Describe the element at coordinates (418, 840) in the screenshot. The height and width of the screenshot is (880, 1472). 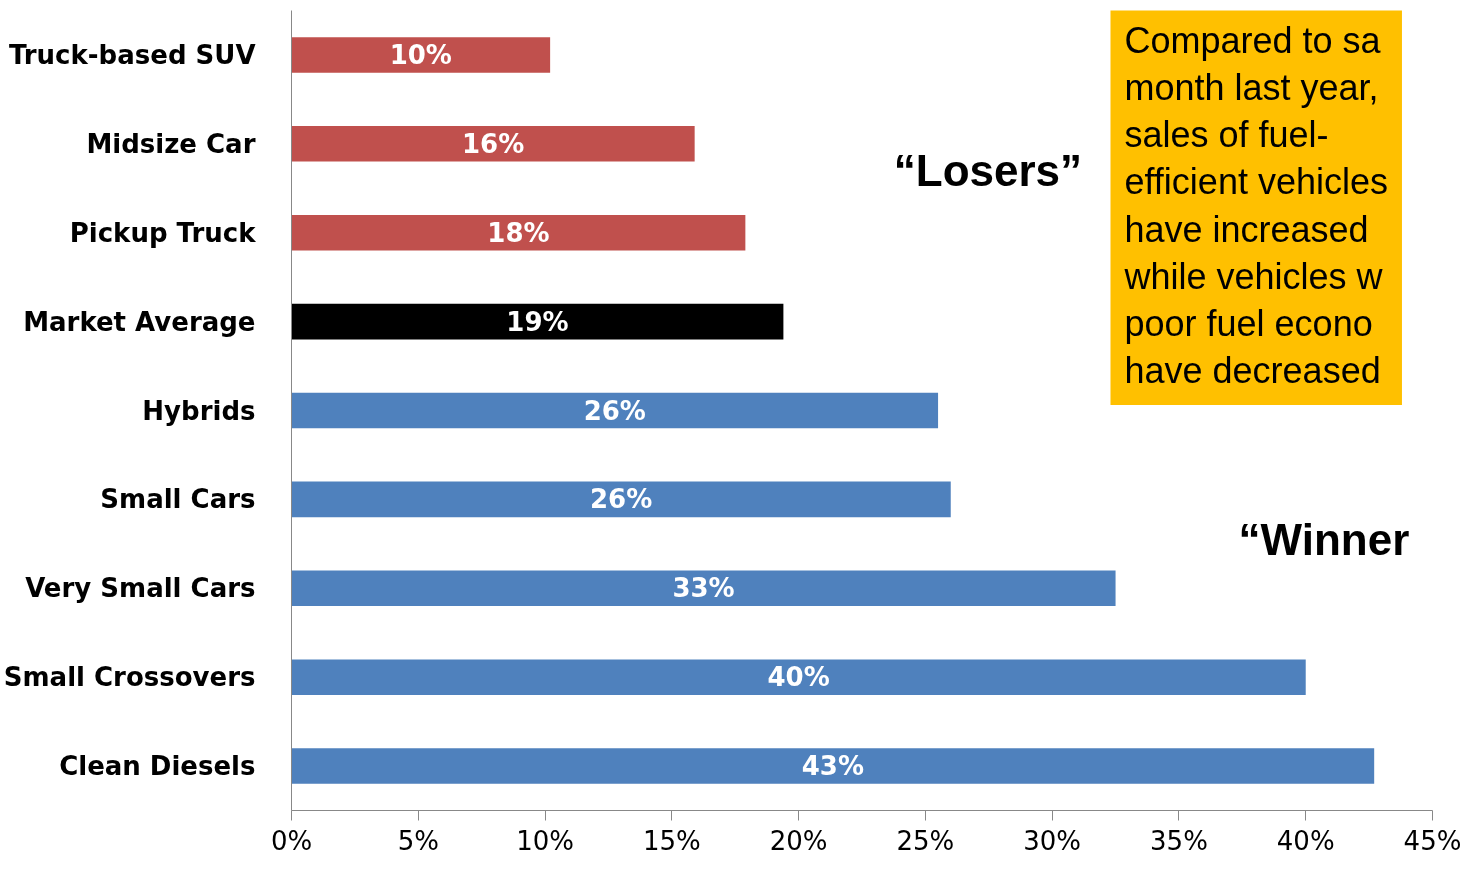
I see `x-tick-label: 5%` at that location.